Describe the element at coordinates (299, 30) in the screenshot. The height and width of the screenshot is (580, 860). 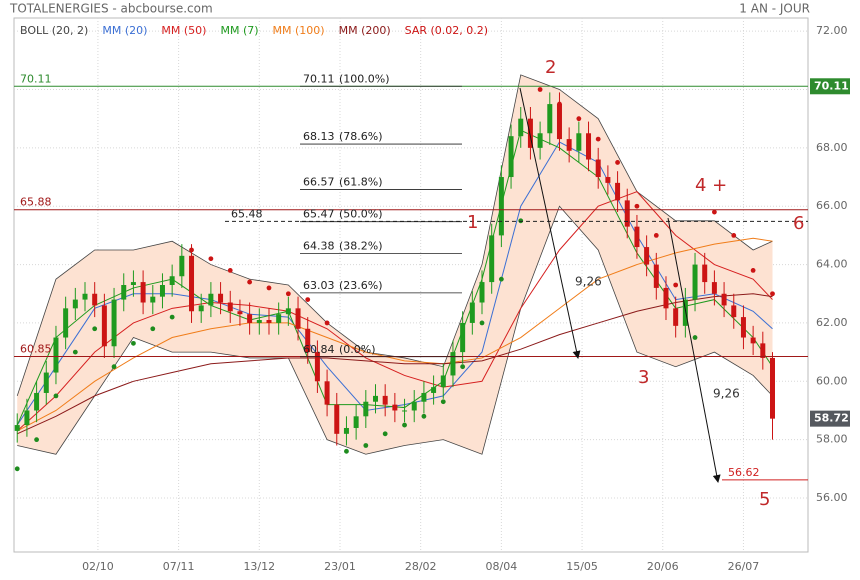
I see `legend-entry: MM (100)` at that location.